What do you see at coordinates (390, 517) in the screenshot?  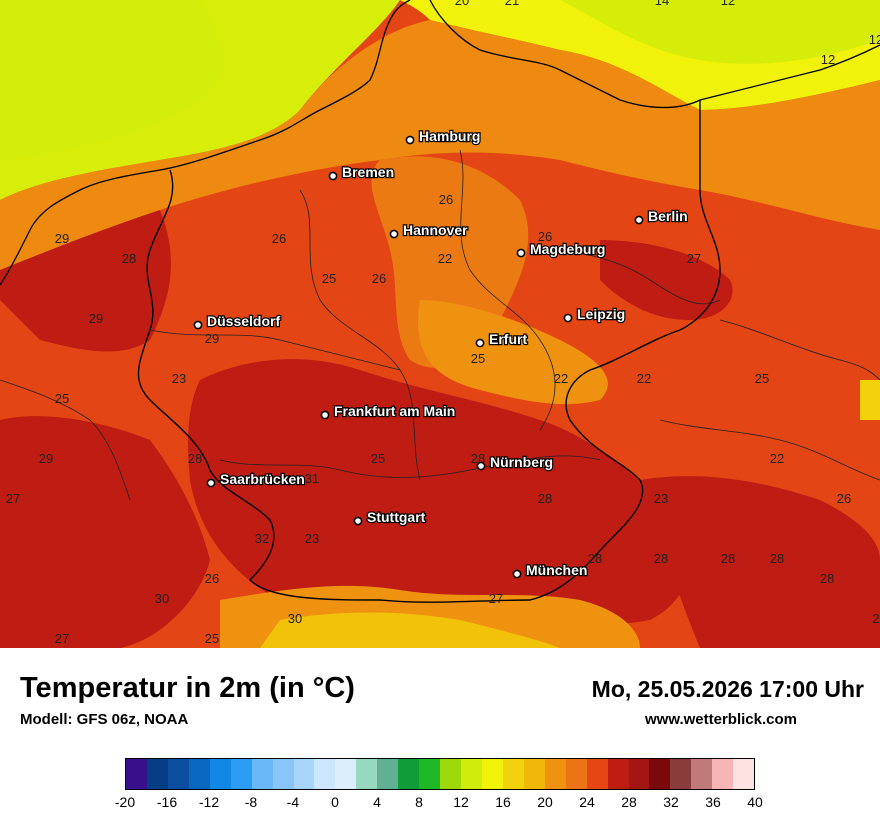 I see `city-stuttgart: Stuttgart` at bounding box center [390, 517].